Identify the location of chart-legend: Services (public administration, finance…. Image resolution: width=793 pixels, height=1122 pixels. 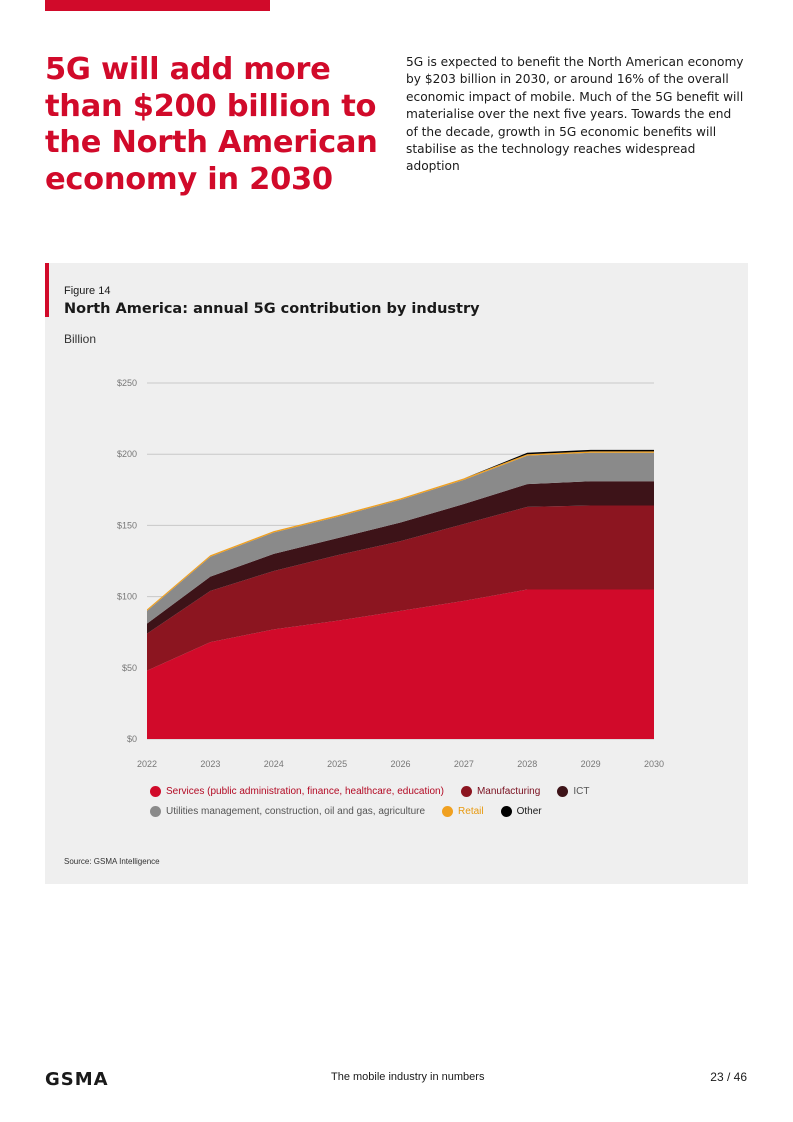
(430, 801).